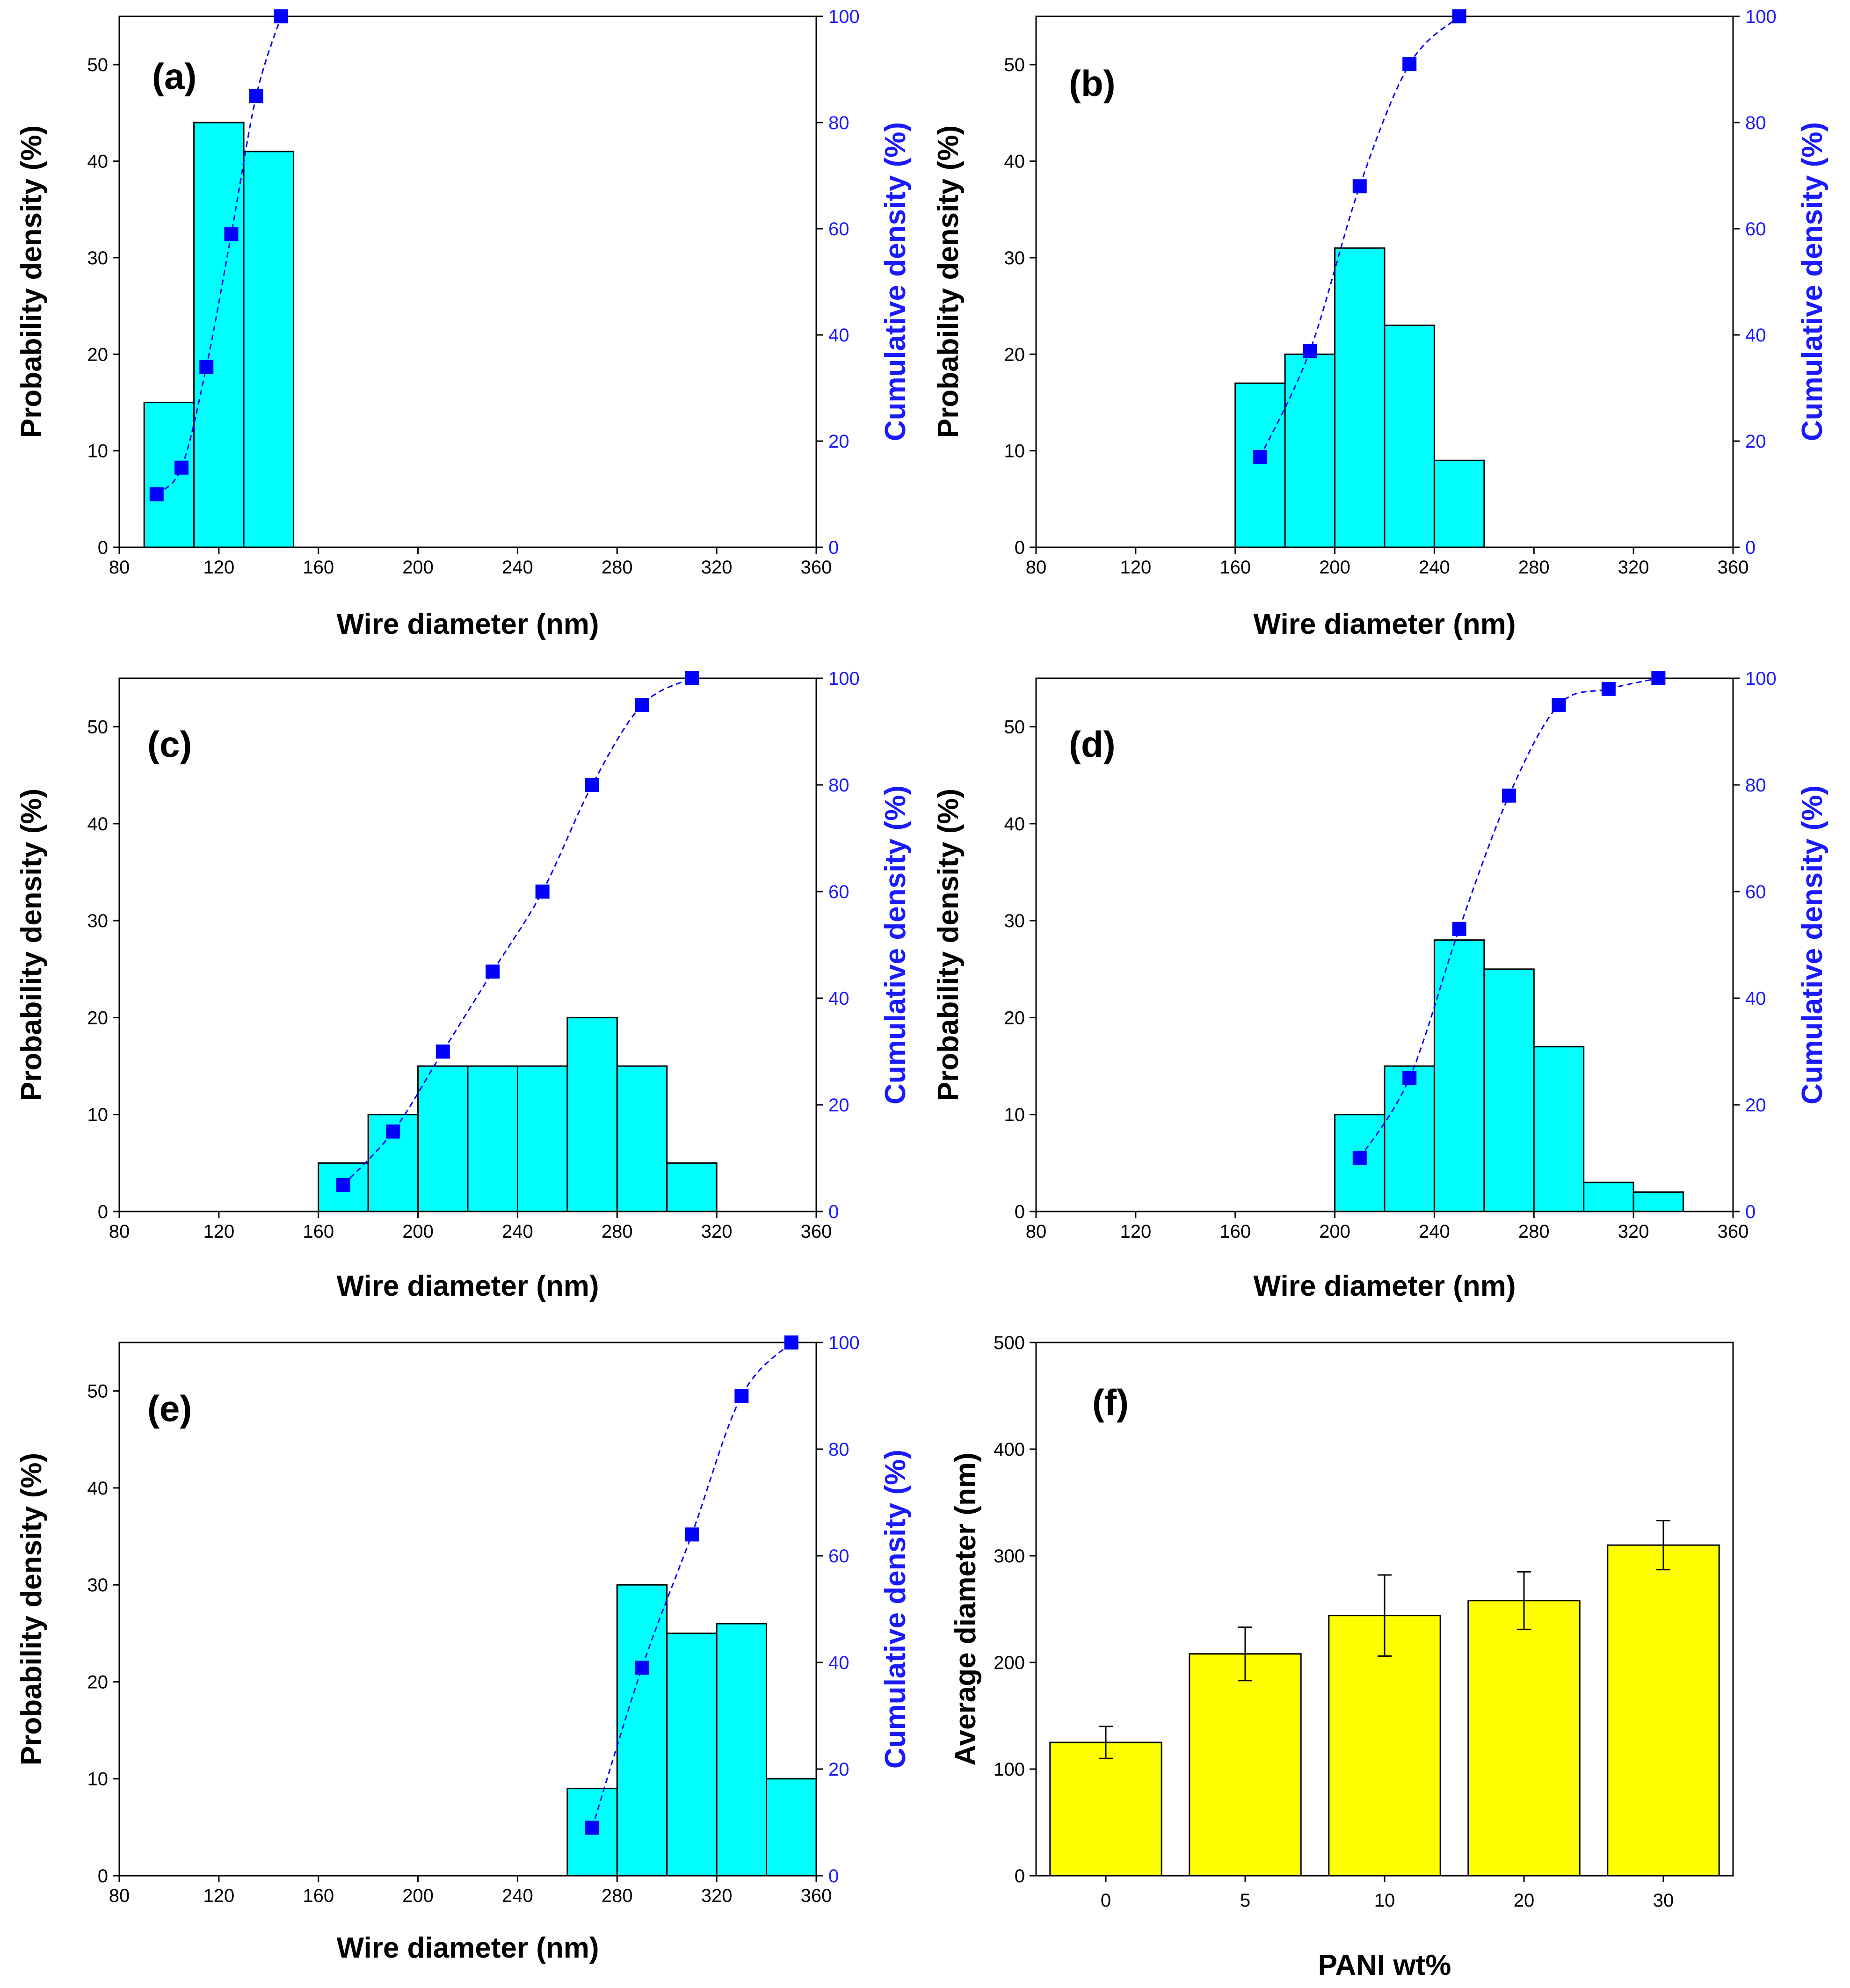 This screenshot has height=1988, width=1850. I want to click on x-axis-title: PANI wt%, so click(1384, 1965).